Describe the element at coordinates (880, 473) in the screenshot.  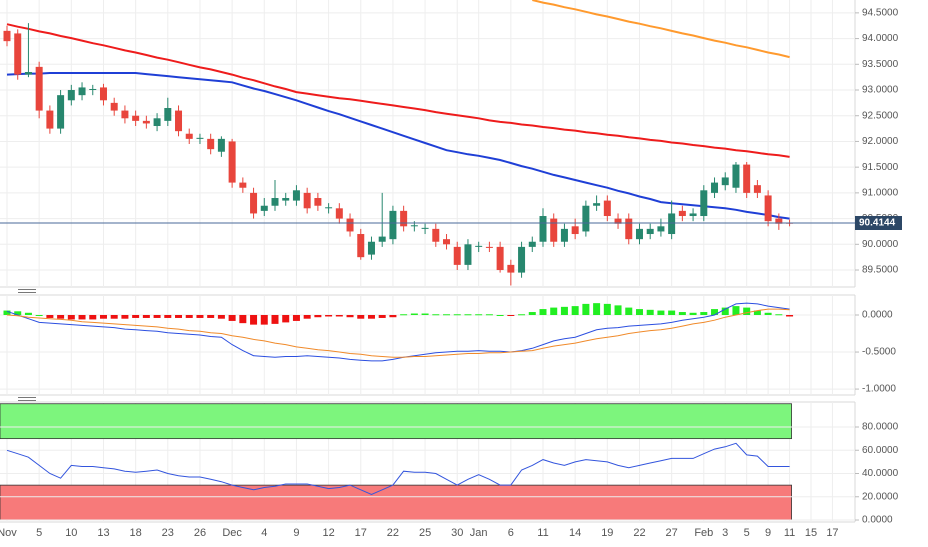
I see `y-tick-label: 40.0000` at that location.